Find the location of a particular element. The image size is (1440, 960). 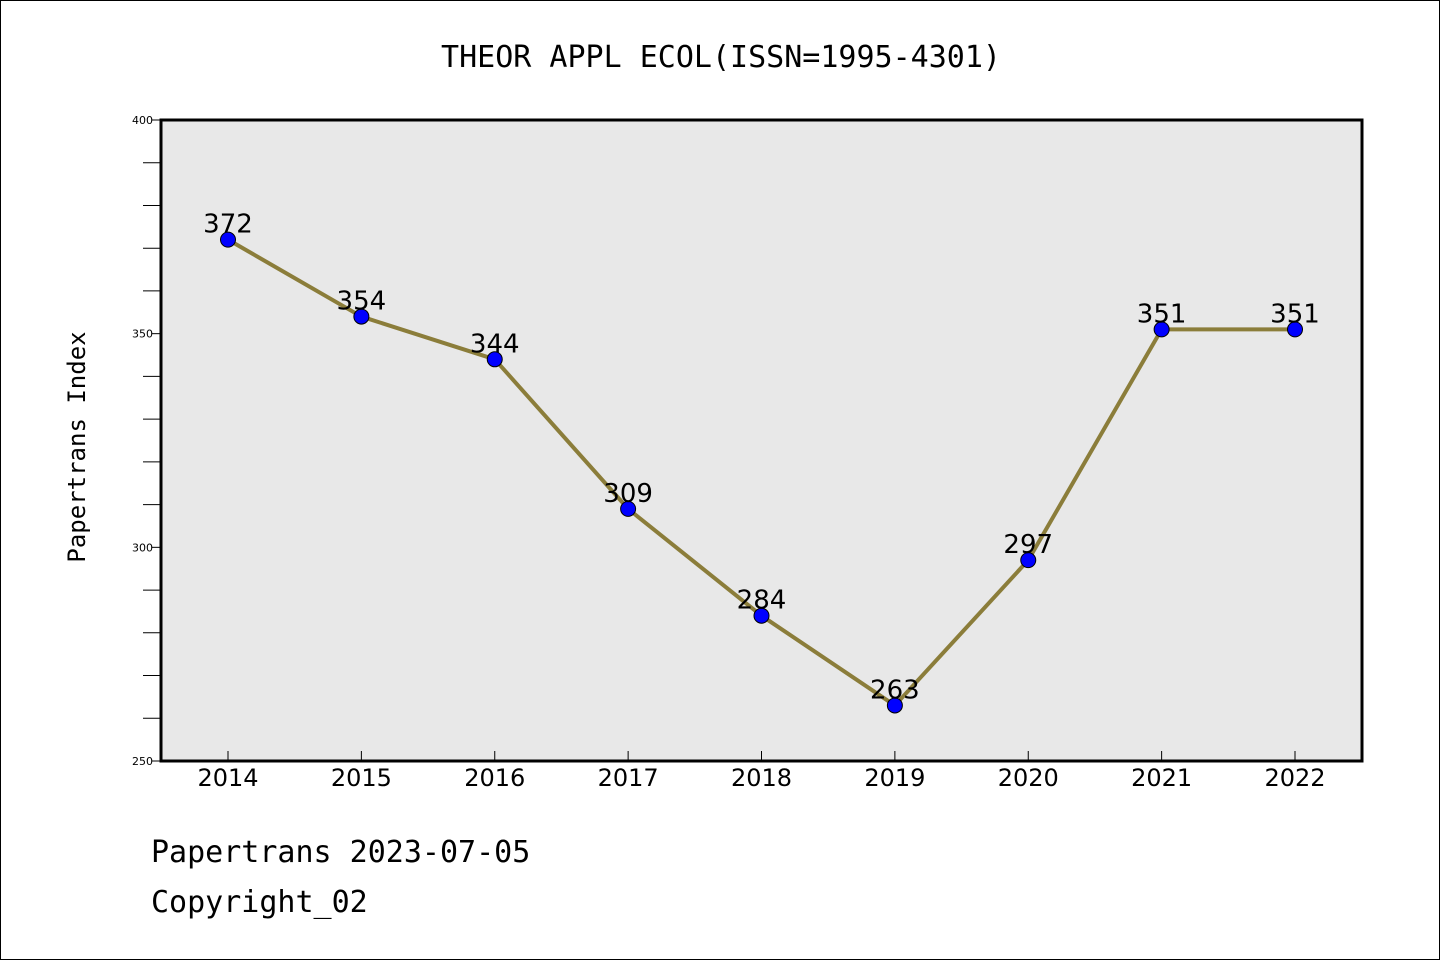

y-axis-ticks: 250 300 350 400 is located at coordinates (146, 441).